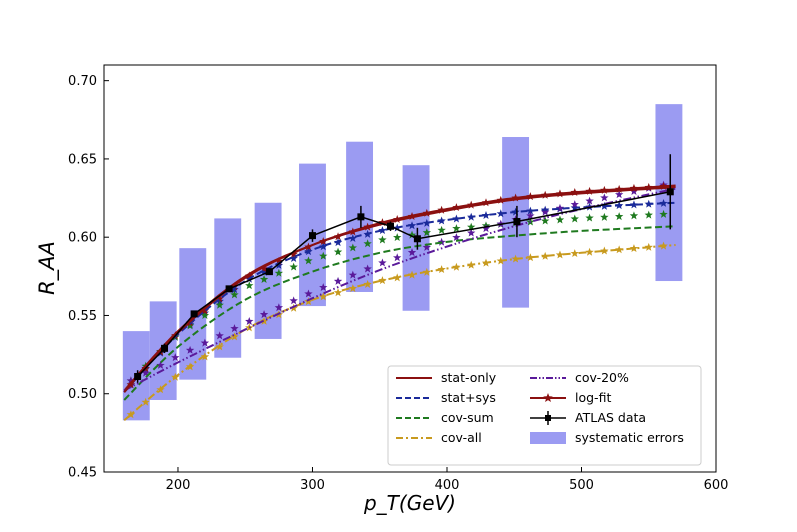 The image size is (797, 532). I want to click on legend-frame, so click(544, 415).